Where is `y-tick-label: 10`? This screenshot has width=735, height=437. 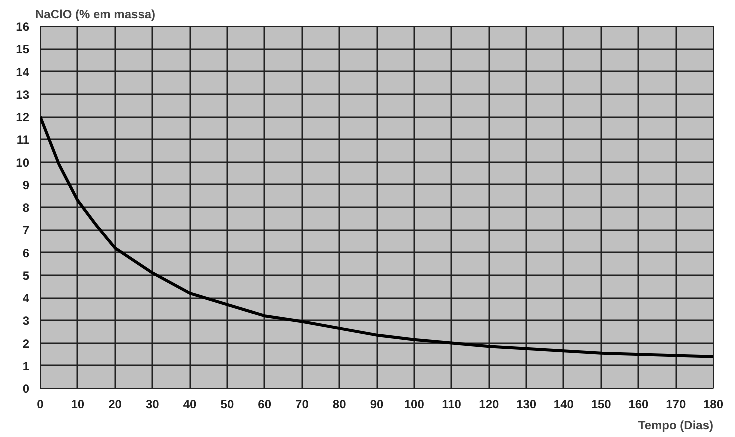 y-tick-label: 10 is located at coordinates (23, 163).